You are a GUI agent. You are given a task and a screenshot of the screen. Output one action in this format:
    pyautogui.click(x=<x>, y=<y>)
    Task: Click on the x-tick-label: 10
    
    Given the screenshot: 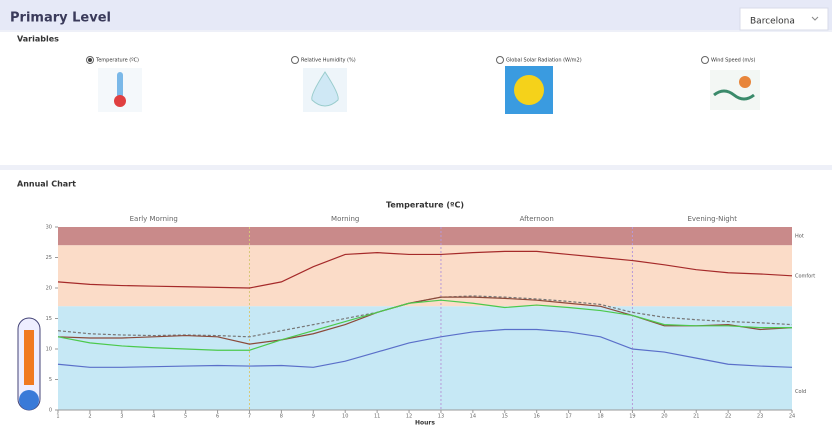 What is the action you would take?
    pyautogui.click(x=345, y=417)
    